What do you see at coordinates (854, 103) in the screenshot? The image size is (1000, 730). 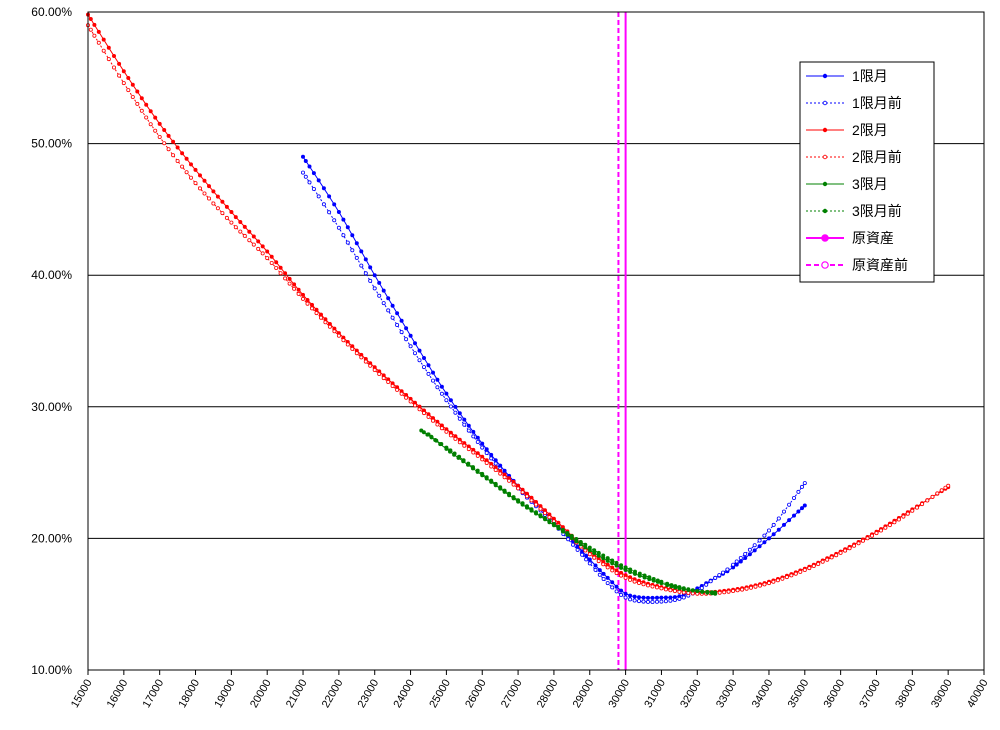 I see `legend-item: 1限月前` at bounding box center [854, 103].